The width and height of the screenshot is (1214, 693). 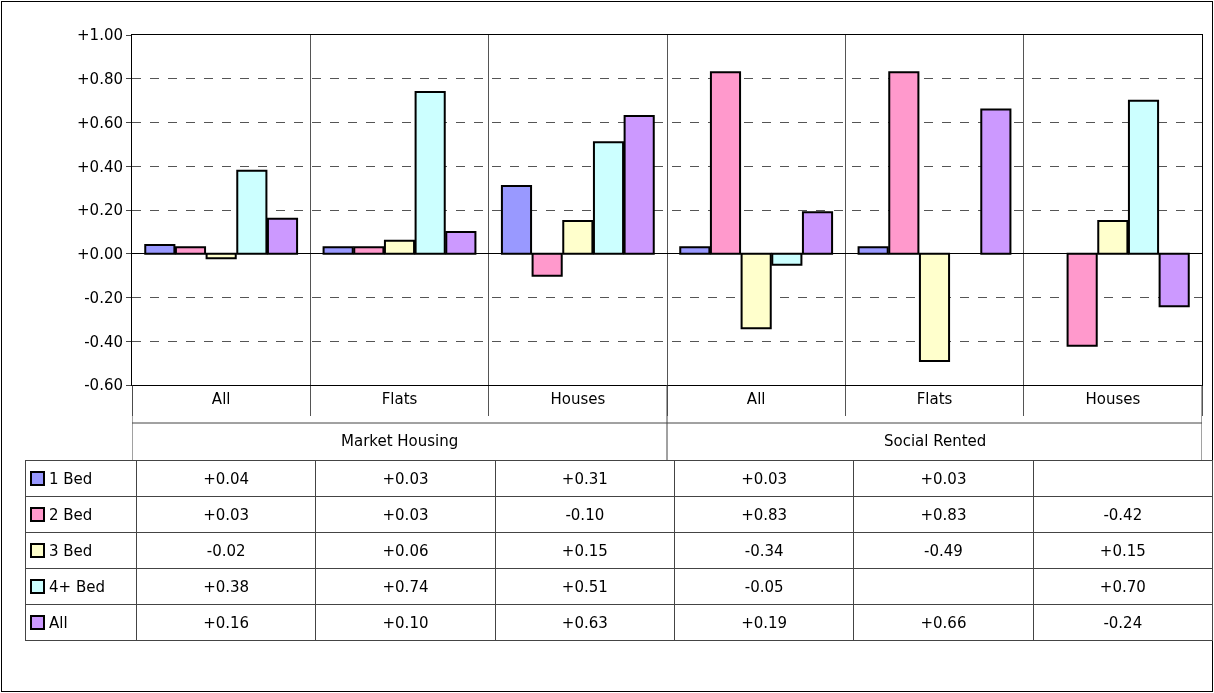 What do you see at coordinates (103, 297) in the screenshot?
I see `y-tick-label: -0.20` at bounding box center [103, 297].